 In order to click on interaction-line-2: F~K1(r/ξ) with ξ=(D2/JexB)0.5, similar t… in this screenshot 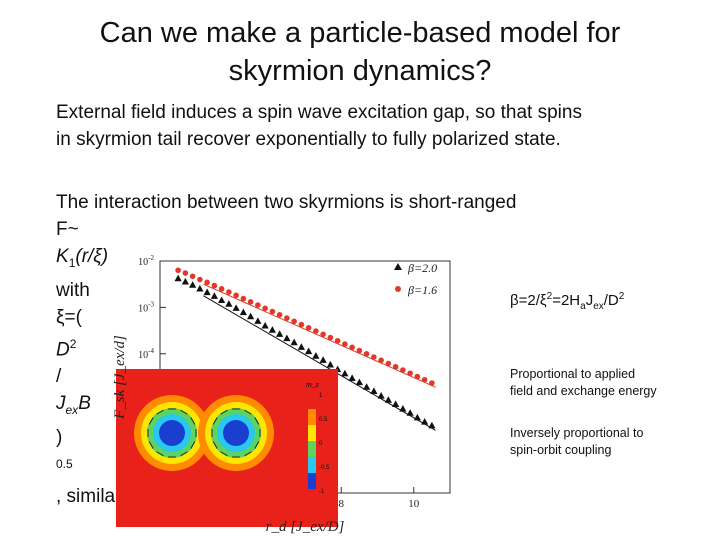, I will do `click(128, 363)`.